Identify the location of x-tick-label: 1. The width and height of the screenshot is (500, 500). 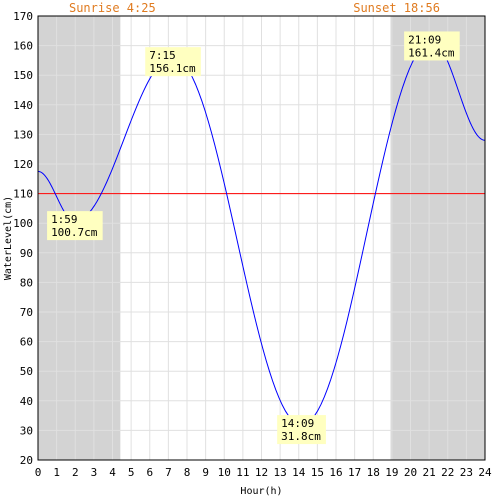
(56, 472).